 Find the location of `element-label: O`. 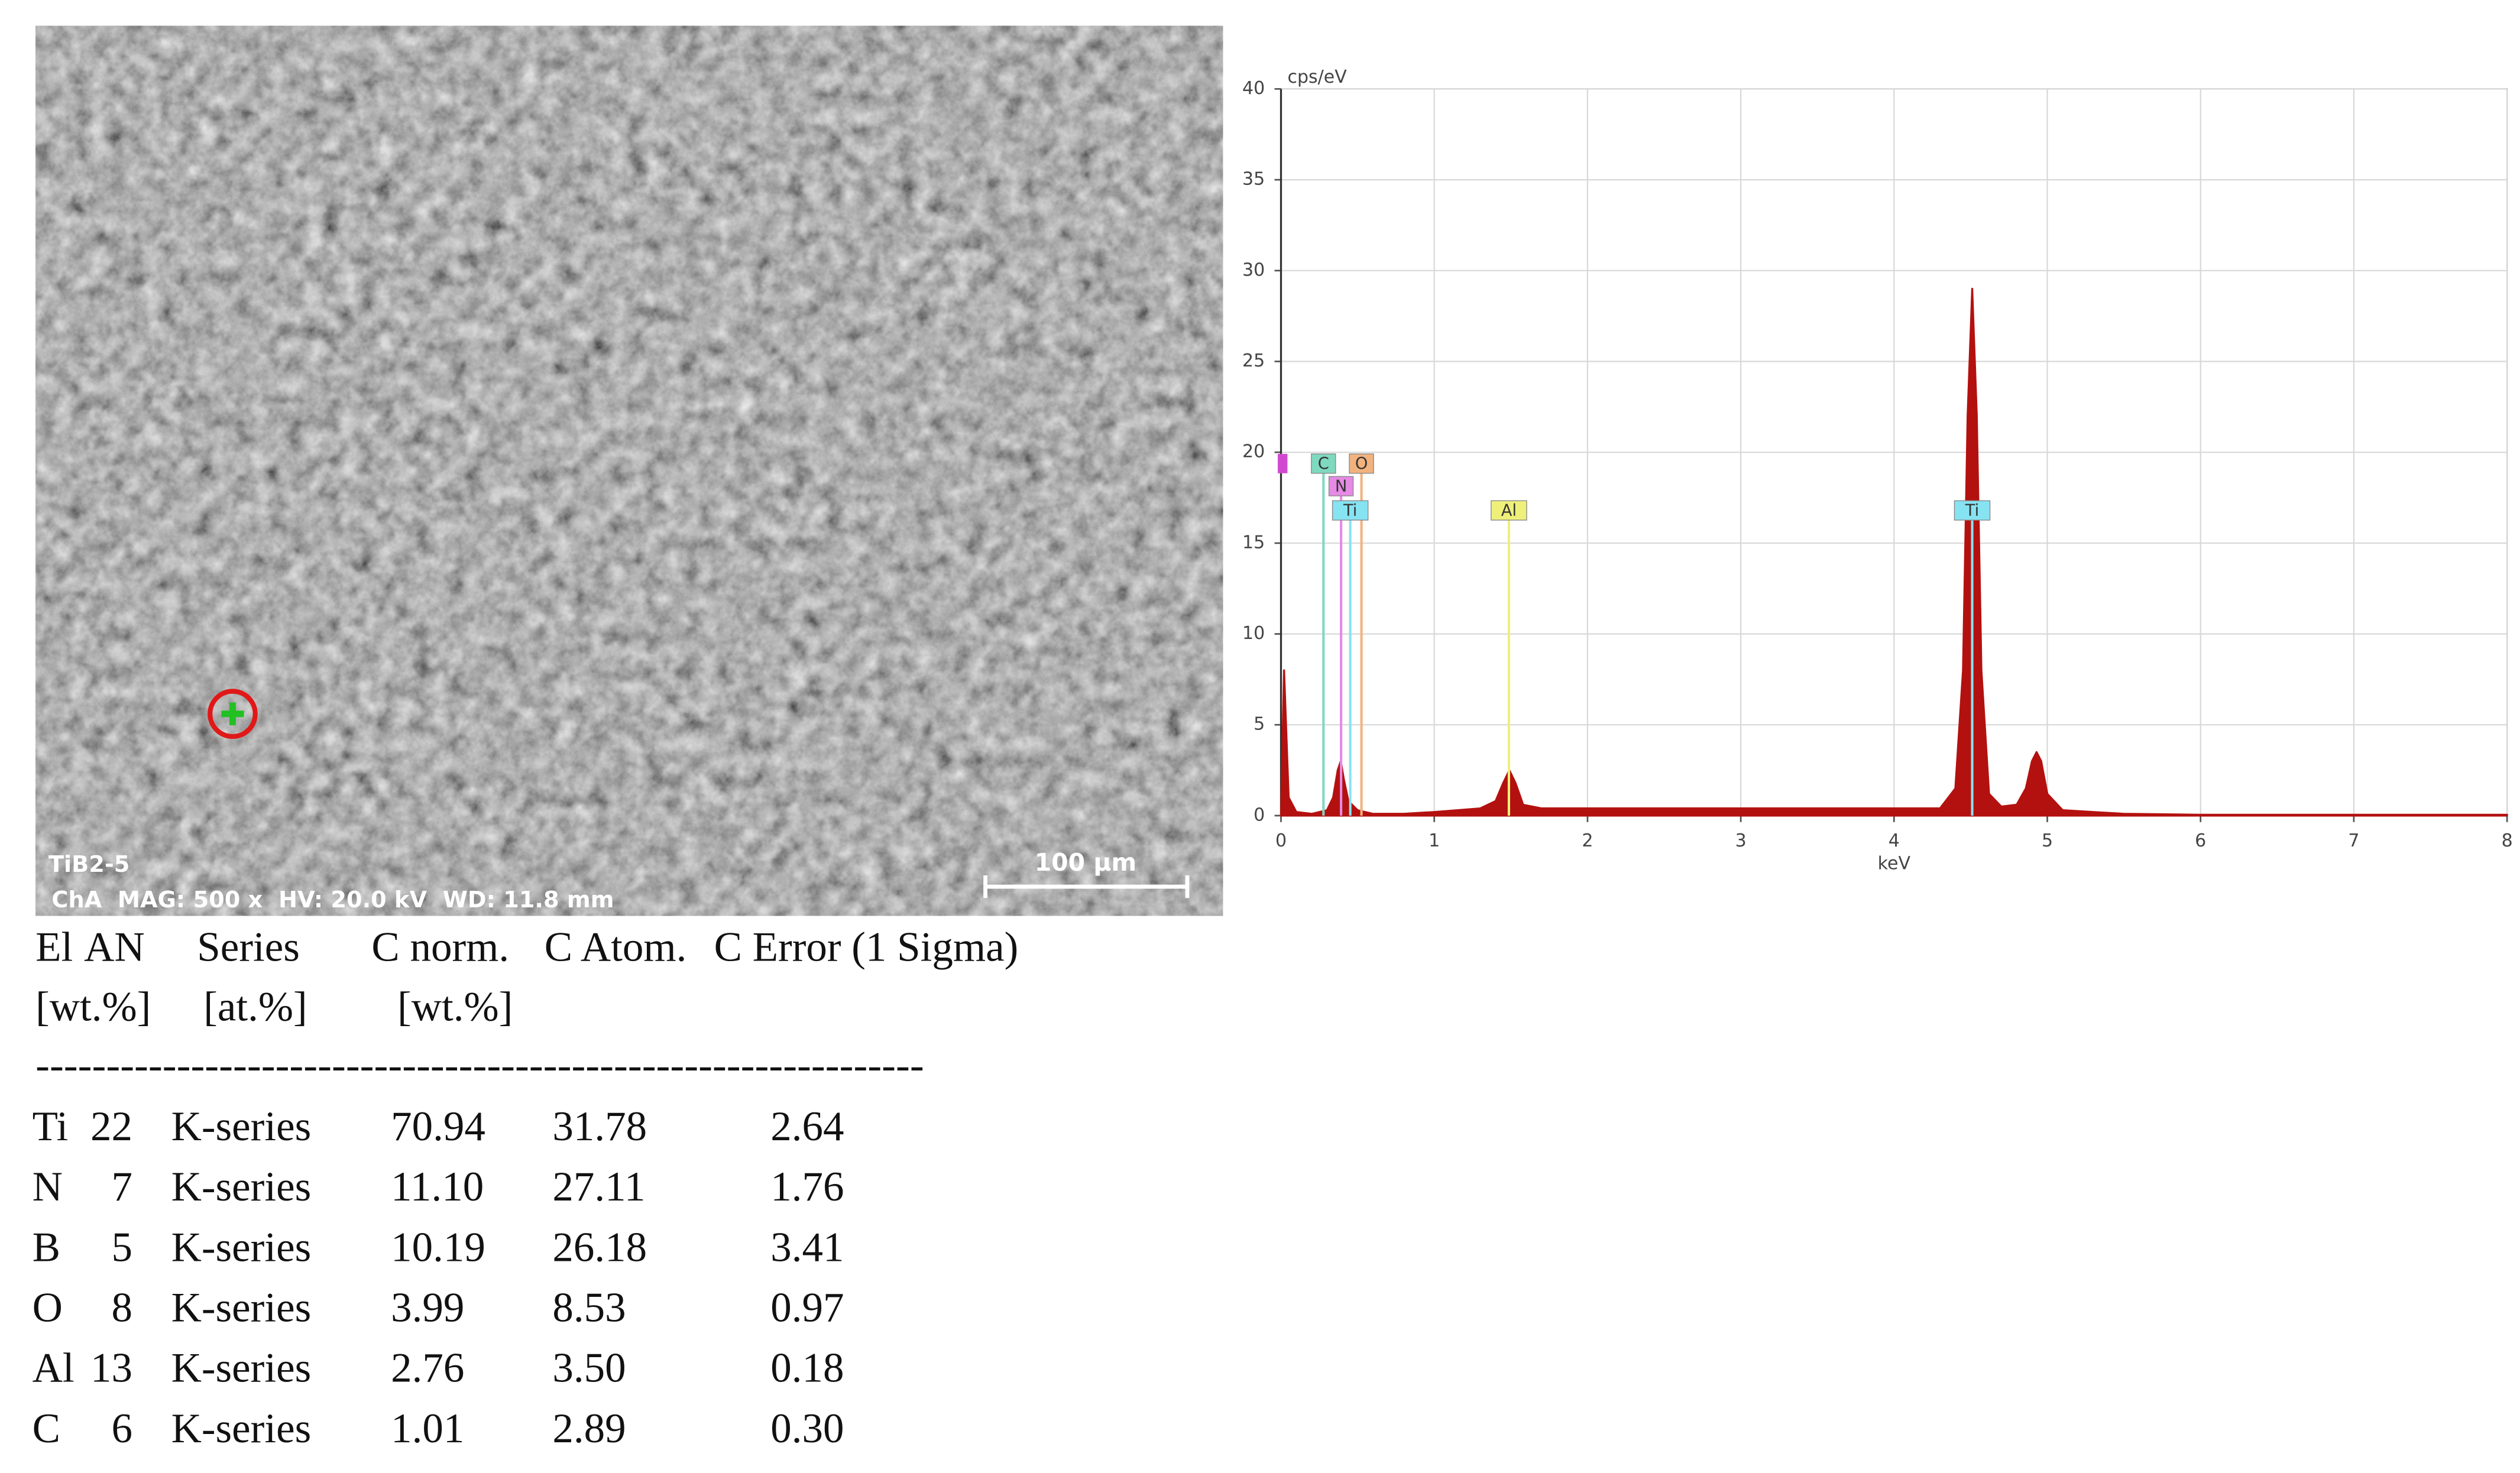

element-label: O is located at coordinates (1361, 464).